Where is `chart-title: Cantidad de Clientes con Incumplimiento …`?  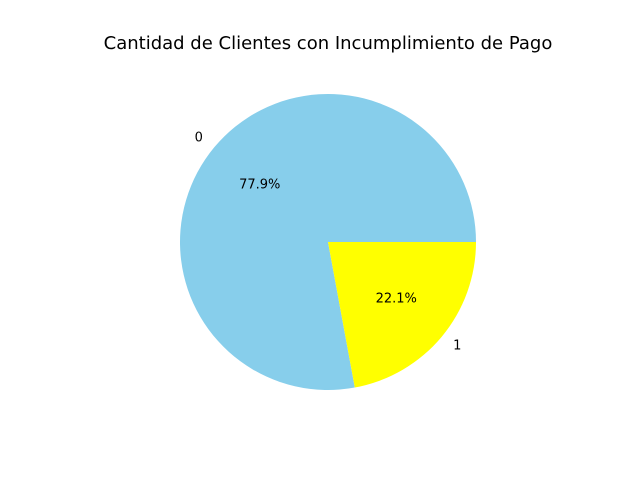 chart-title: Cantidad de Clientes con Incumplimiento … is located at coordinates (328, 43).